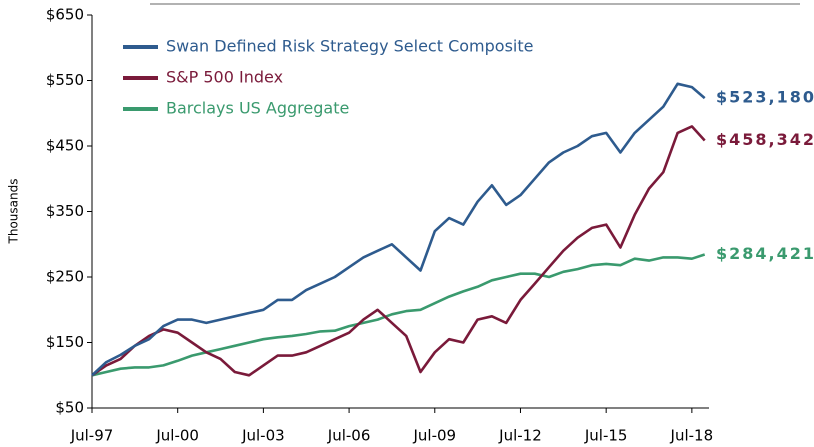 This screenshot has height=447, width=814. I want to click on x-tick-label: Jul-15, so click(606, 436).